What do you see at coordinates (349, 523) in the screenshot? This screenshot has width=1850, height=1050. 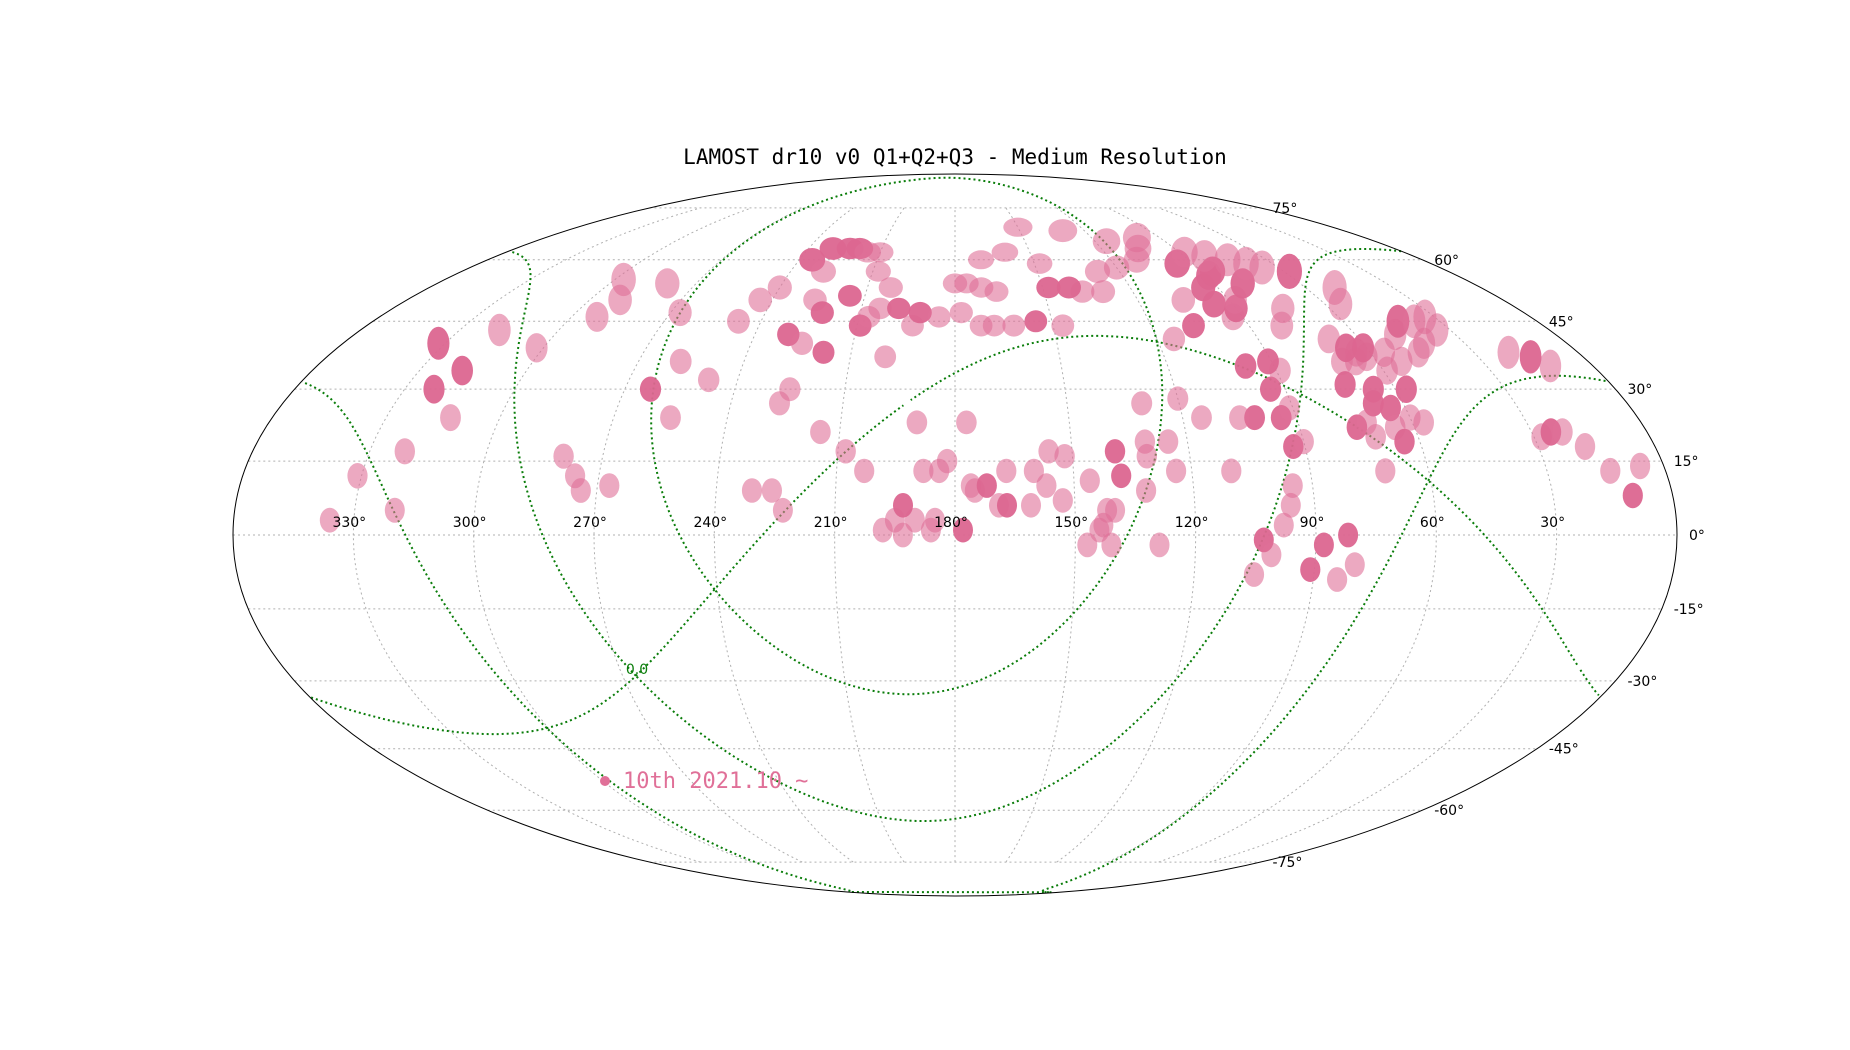 I see `lon-tick-label: 330°` at bounding box center [349, 523].